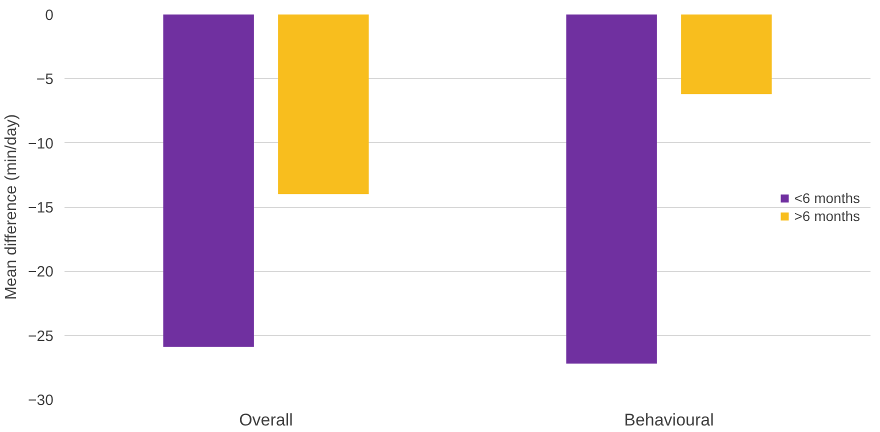  I want to click on y-tick-label: −5, so click(45, 79).